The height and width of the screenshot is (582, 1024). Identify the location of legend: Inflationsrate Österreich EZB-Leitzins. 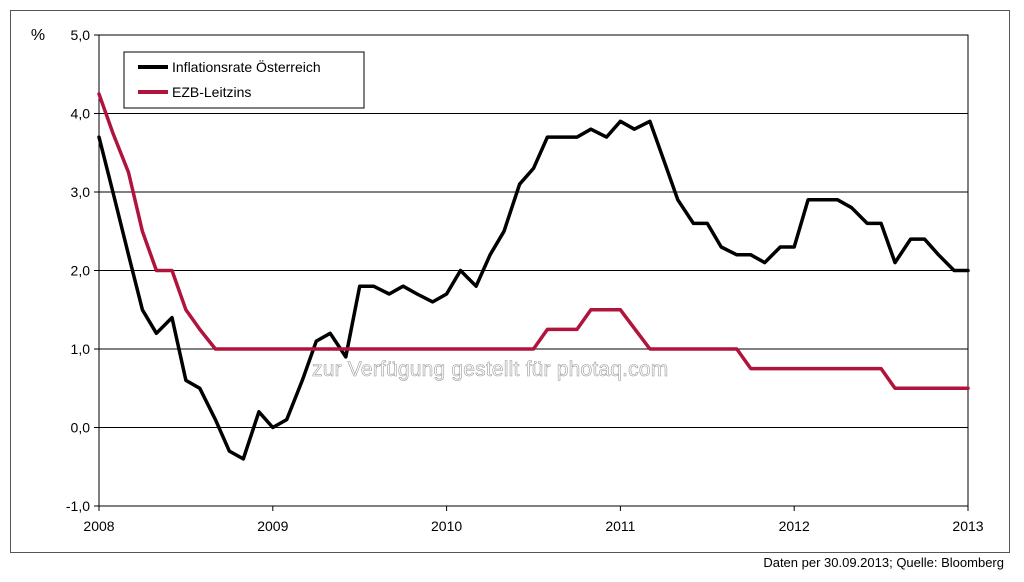
(244, 80).